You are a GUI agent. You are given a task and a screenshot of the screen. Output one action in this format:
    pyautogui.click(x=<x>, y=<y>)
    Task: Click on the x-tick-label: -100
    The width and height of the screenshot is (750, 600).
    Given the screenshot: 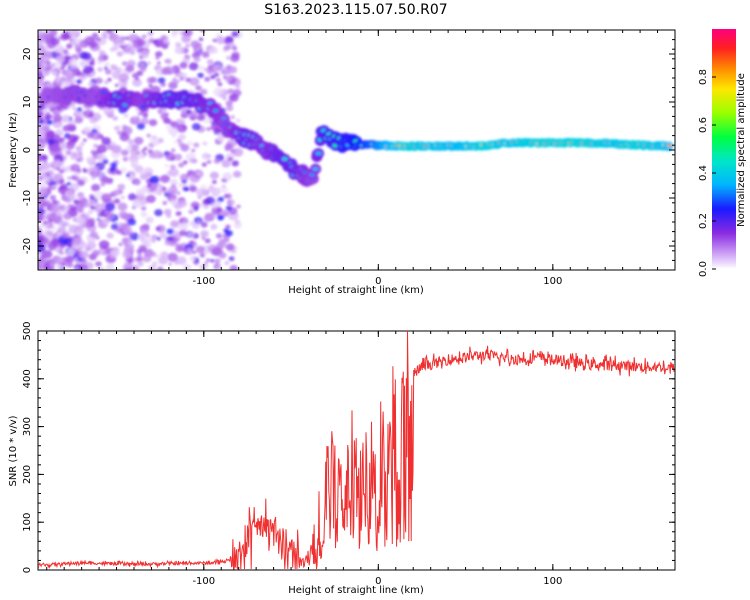 What is the action you would take?
    pyautogui.click(x=203, y=581)
    